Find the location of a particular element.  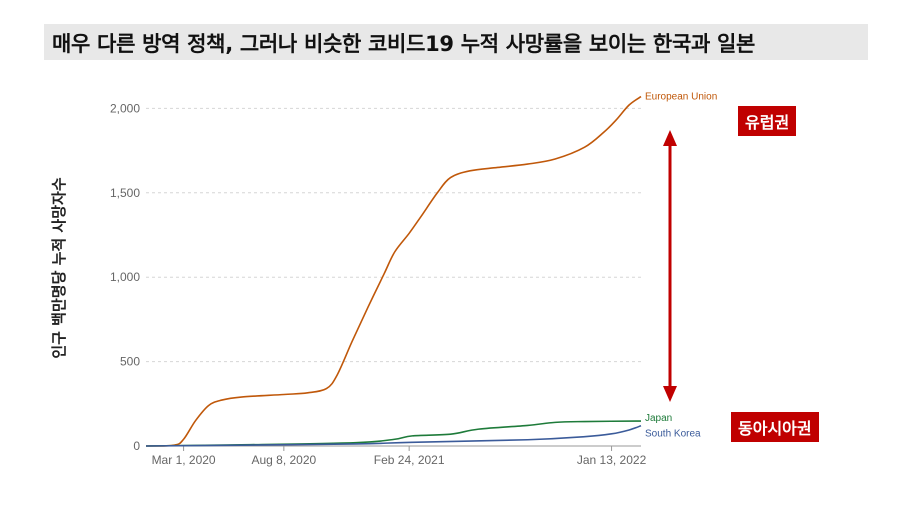

y-tick-label: 1,000 is located at coordinates (125, 277).